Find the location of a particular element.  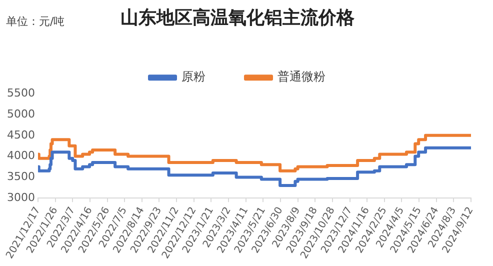

y-tick-label: 5000 is located at coordinates (20, 113).